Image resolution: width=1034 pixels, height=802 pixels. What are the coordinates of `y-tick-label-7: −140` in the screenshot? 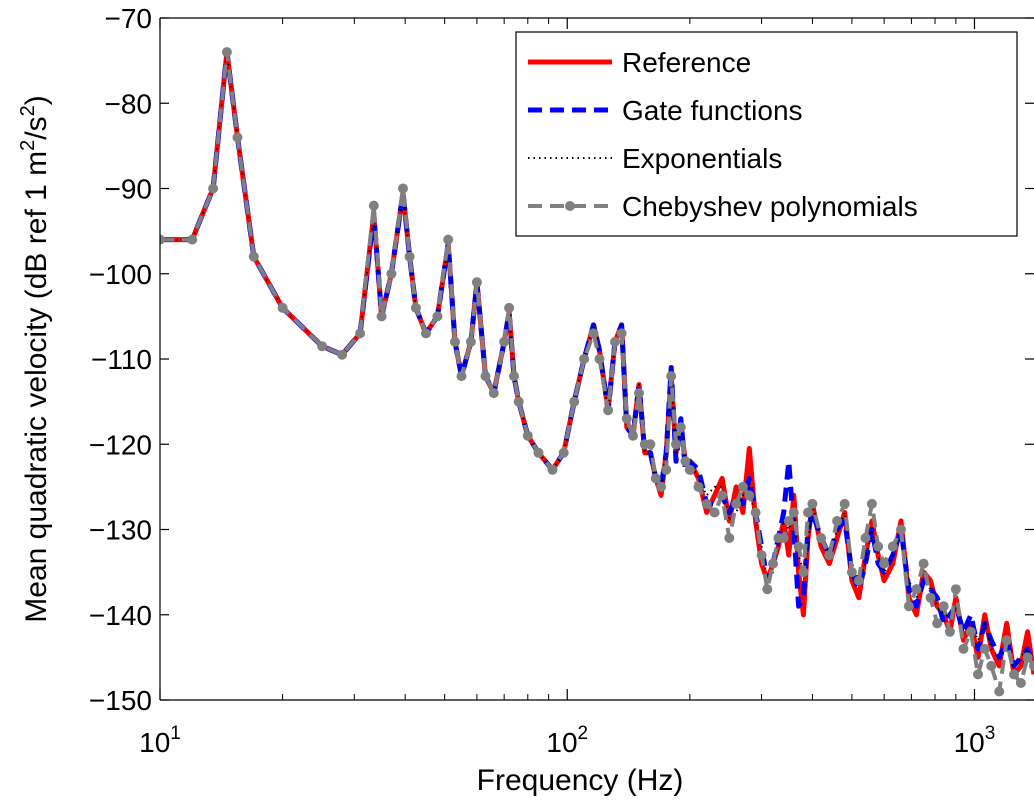 It's located at (120, 615).